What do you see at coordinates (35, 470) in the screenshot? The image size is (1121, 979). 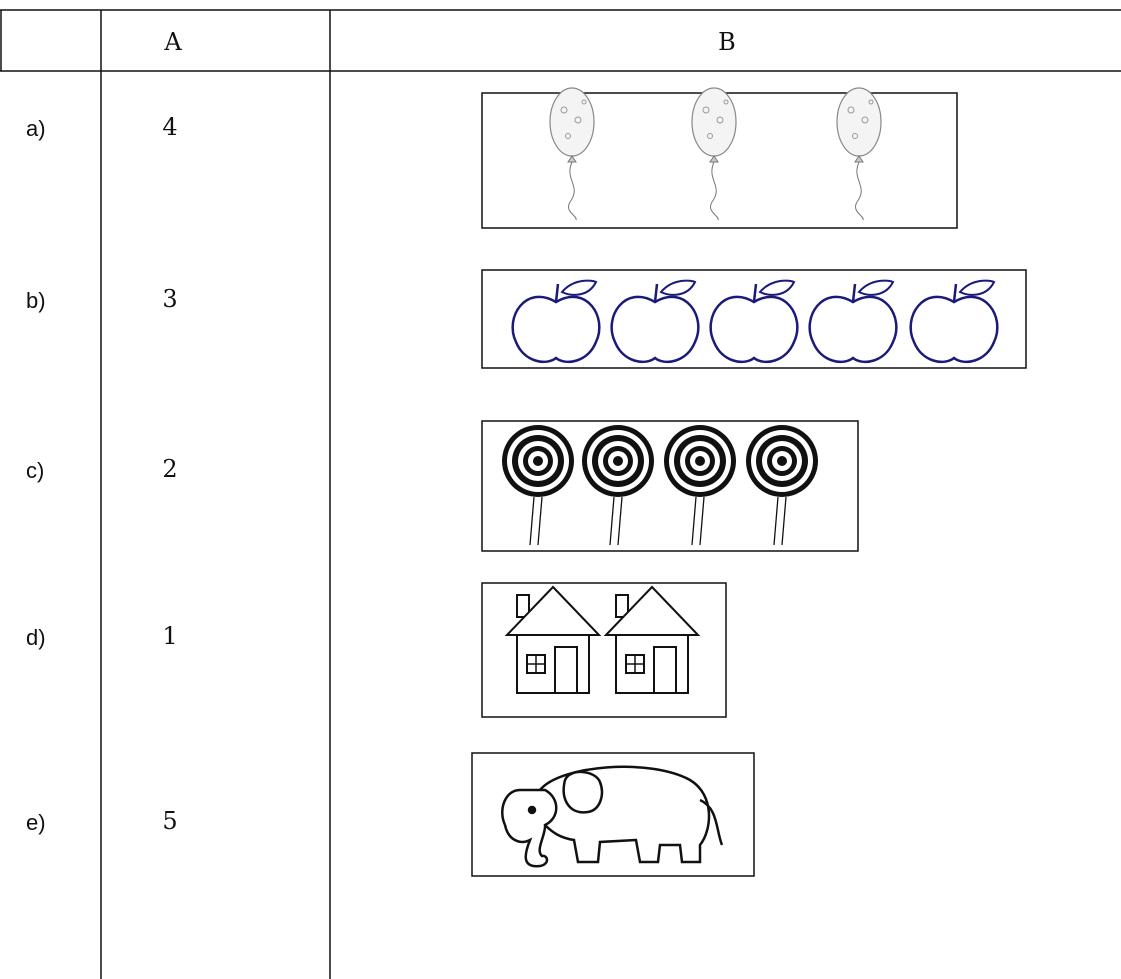 I see `row-label: c)` at bounding box center [35, 470].